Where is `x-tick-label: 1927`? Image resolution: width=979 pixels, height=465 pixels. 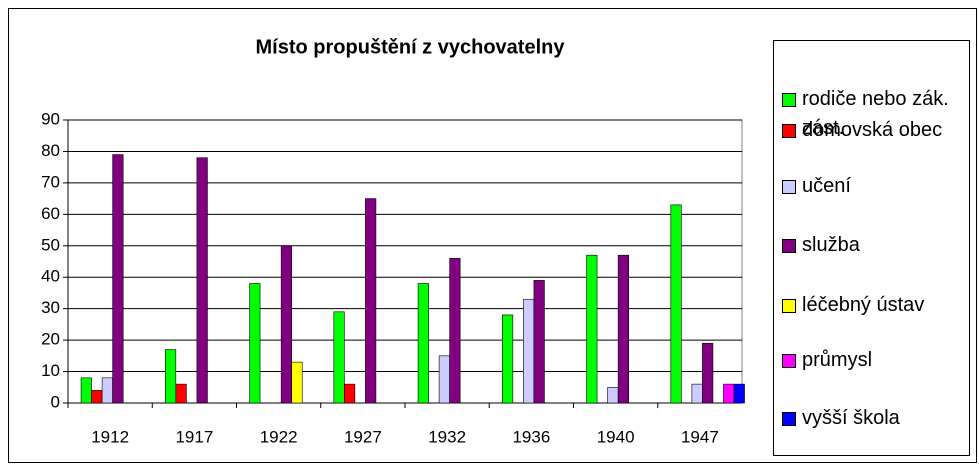 x-tick-label: 1927 is located at coordinates (363, 436).